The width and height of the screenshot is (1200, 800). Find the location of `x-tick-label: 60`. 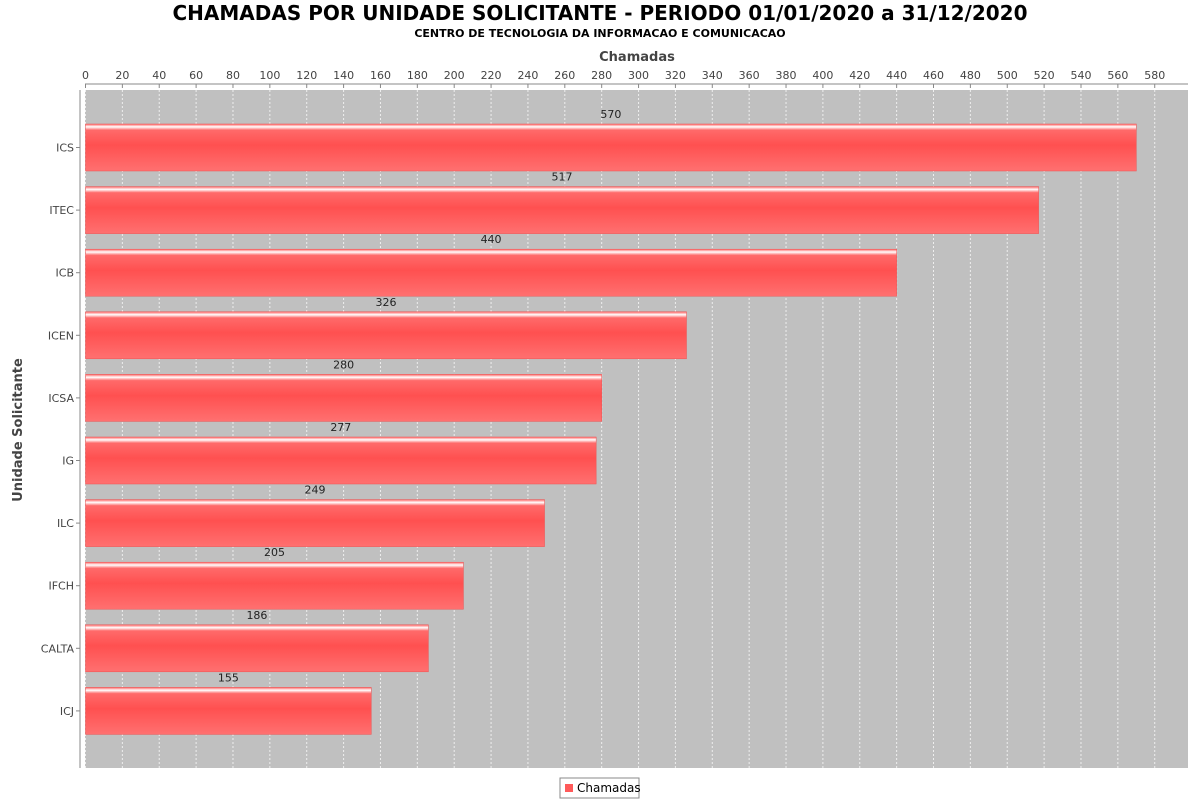

x-tick-label: 60 is located at coordinates (196, 75).